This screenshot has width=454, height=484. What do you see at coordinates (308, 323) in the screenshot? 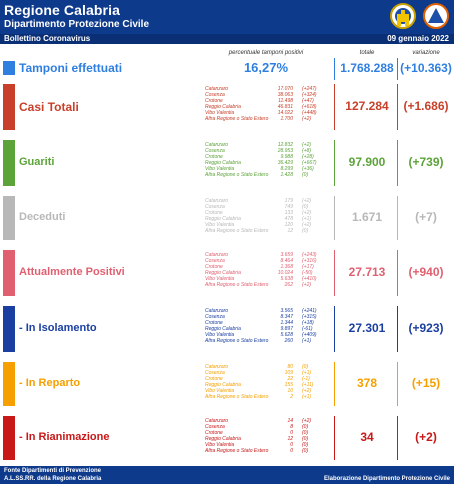
I see `province-variation: (+18)` at bounding box center [308, 323].